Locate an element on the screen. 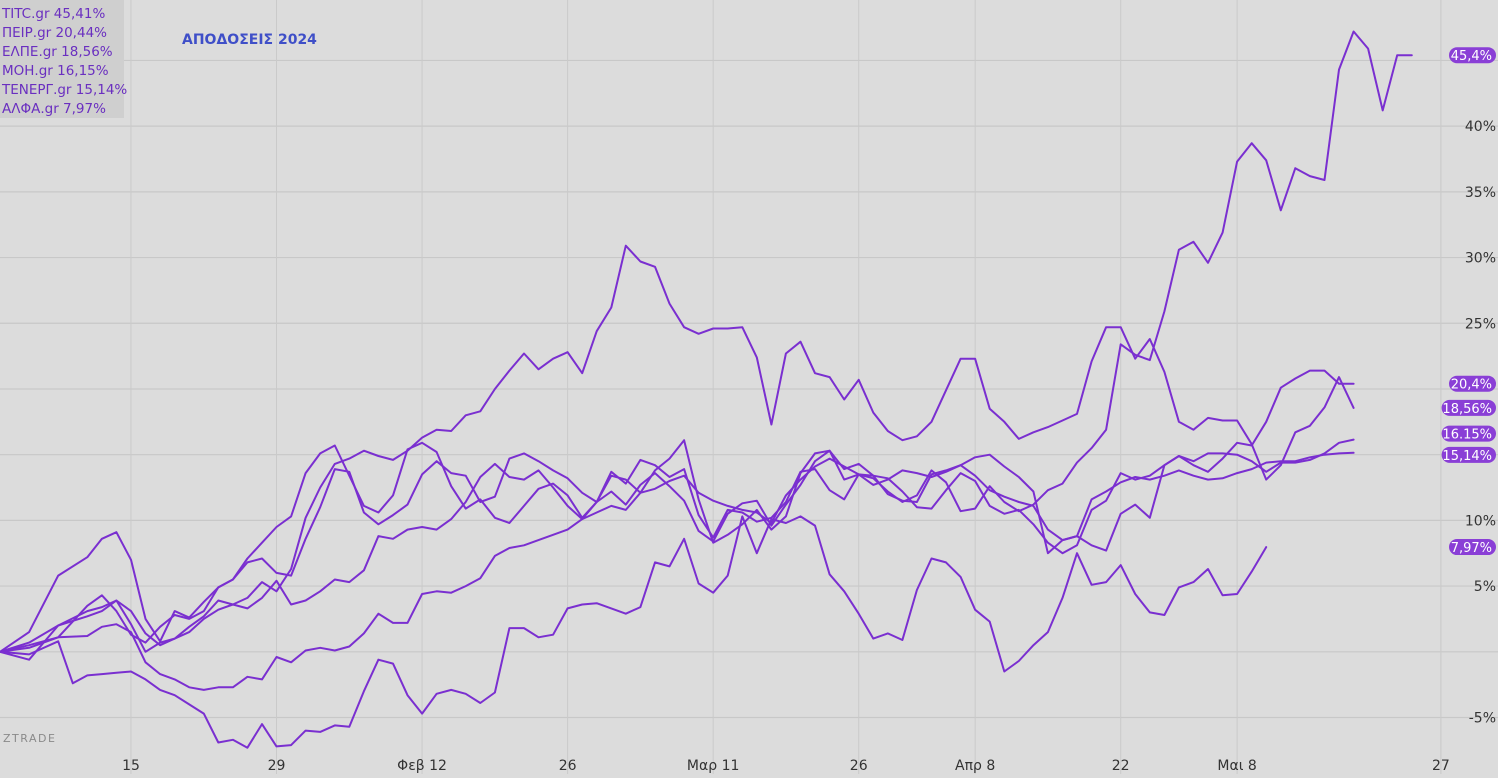 The height and width of the screenshot is (778, 1498). legend-entry: ΠΕΙΡ.gr 20,44% is located at coordinates (54, 33).